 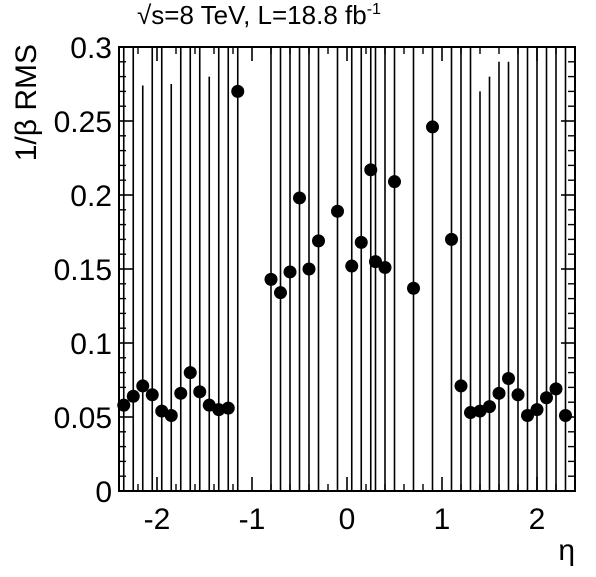 What do you see at coordinates (252, 519) in the screenshot?
I see `x-tick-label-1: -1` at bounding box center [252, 519].